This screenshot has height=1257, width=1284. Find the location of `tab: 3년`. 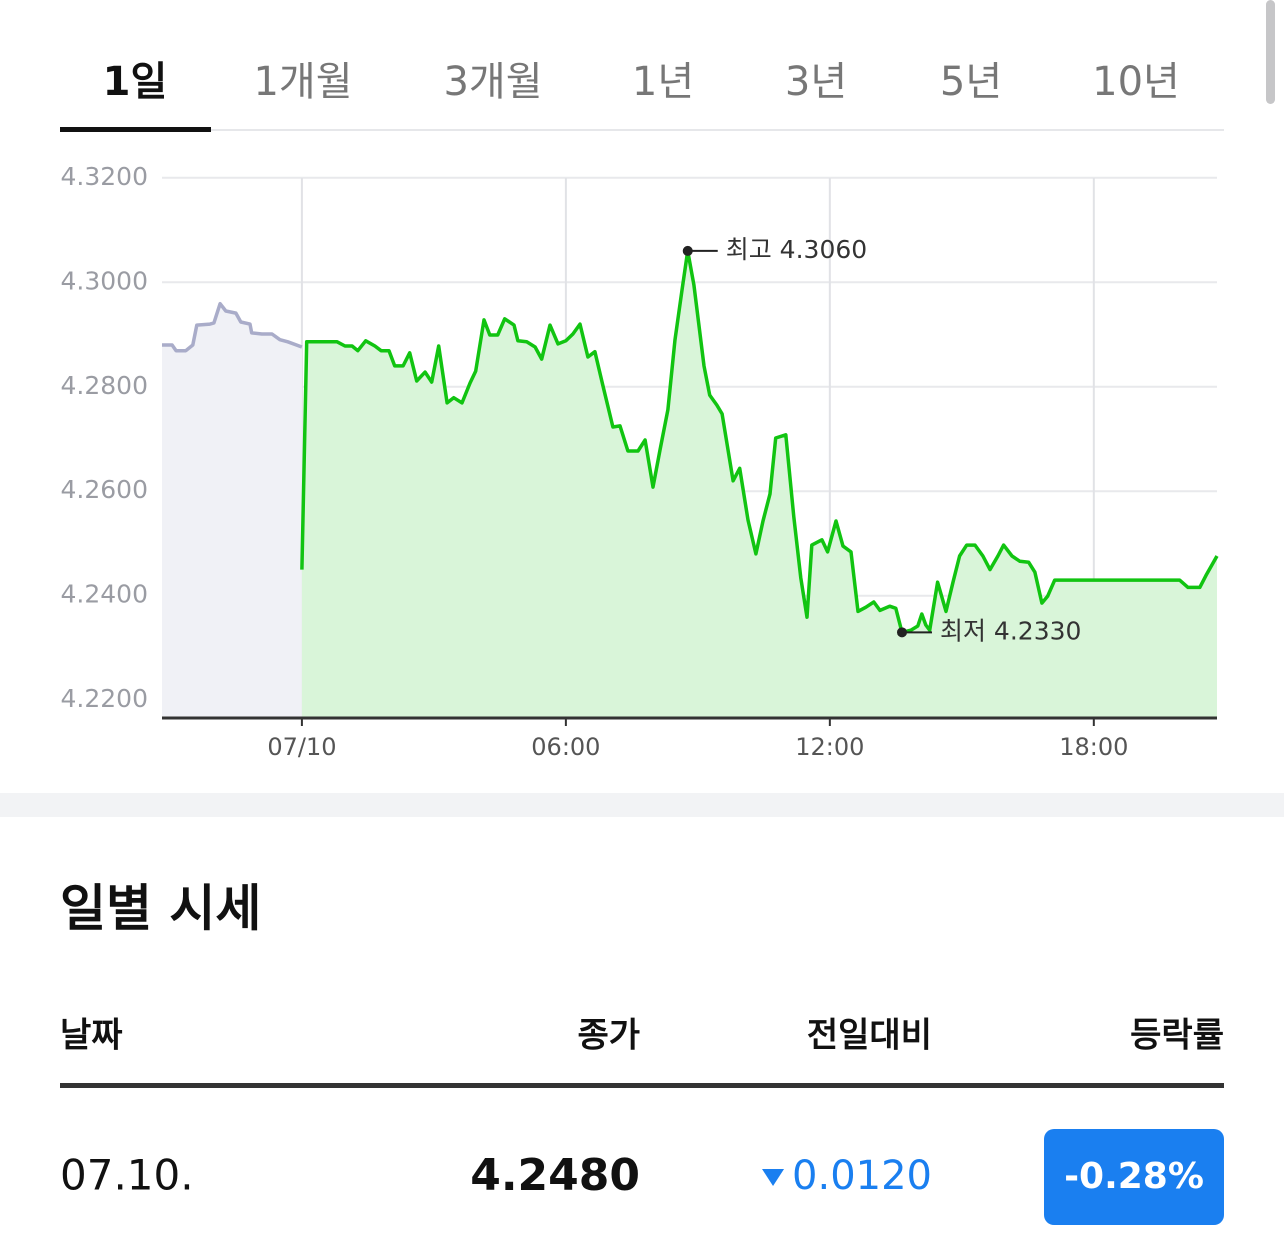

tab: 3년 is located at coordinates (816, 82).